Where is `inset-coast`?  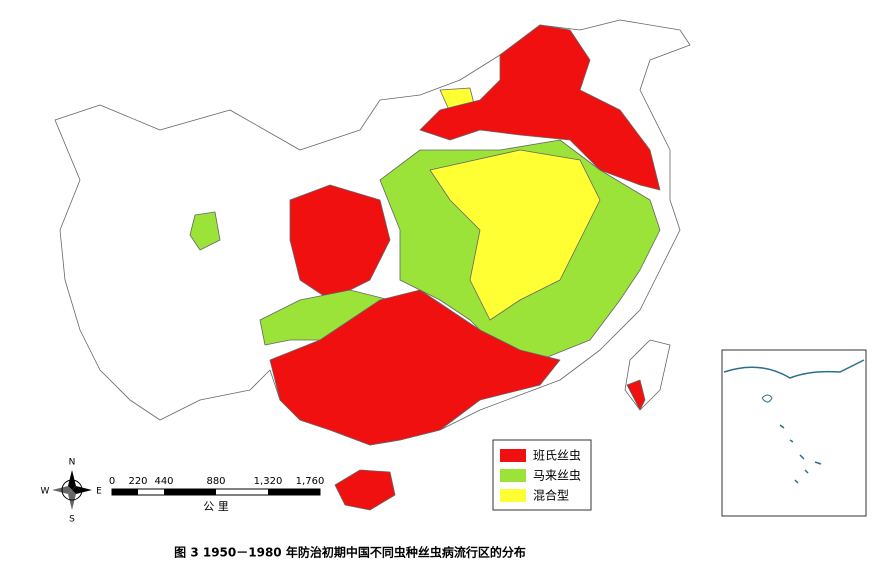
inset-coast is located at coordinates (794, 369).